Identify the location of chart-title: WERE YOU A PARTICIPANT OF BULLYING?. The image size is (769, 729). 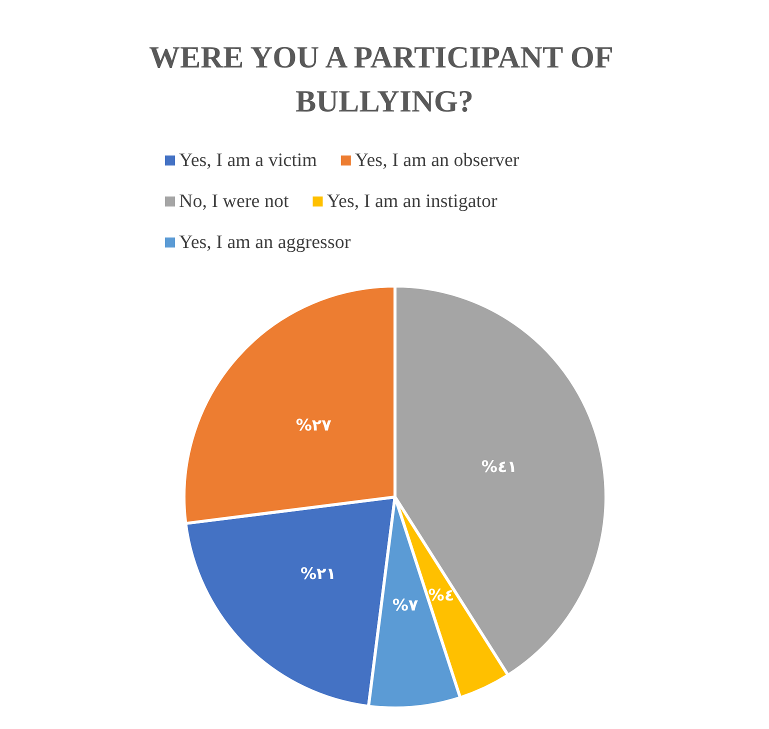
(384, 79).